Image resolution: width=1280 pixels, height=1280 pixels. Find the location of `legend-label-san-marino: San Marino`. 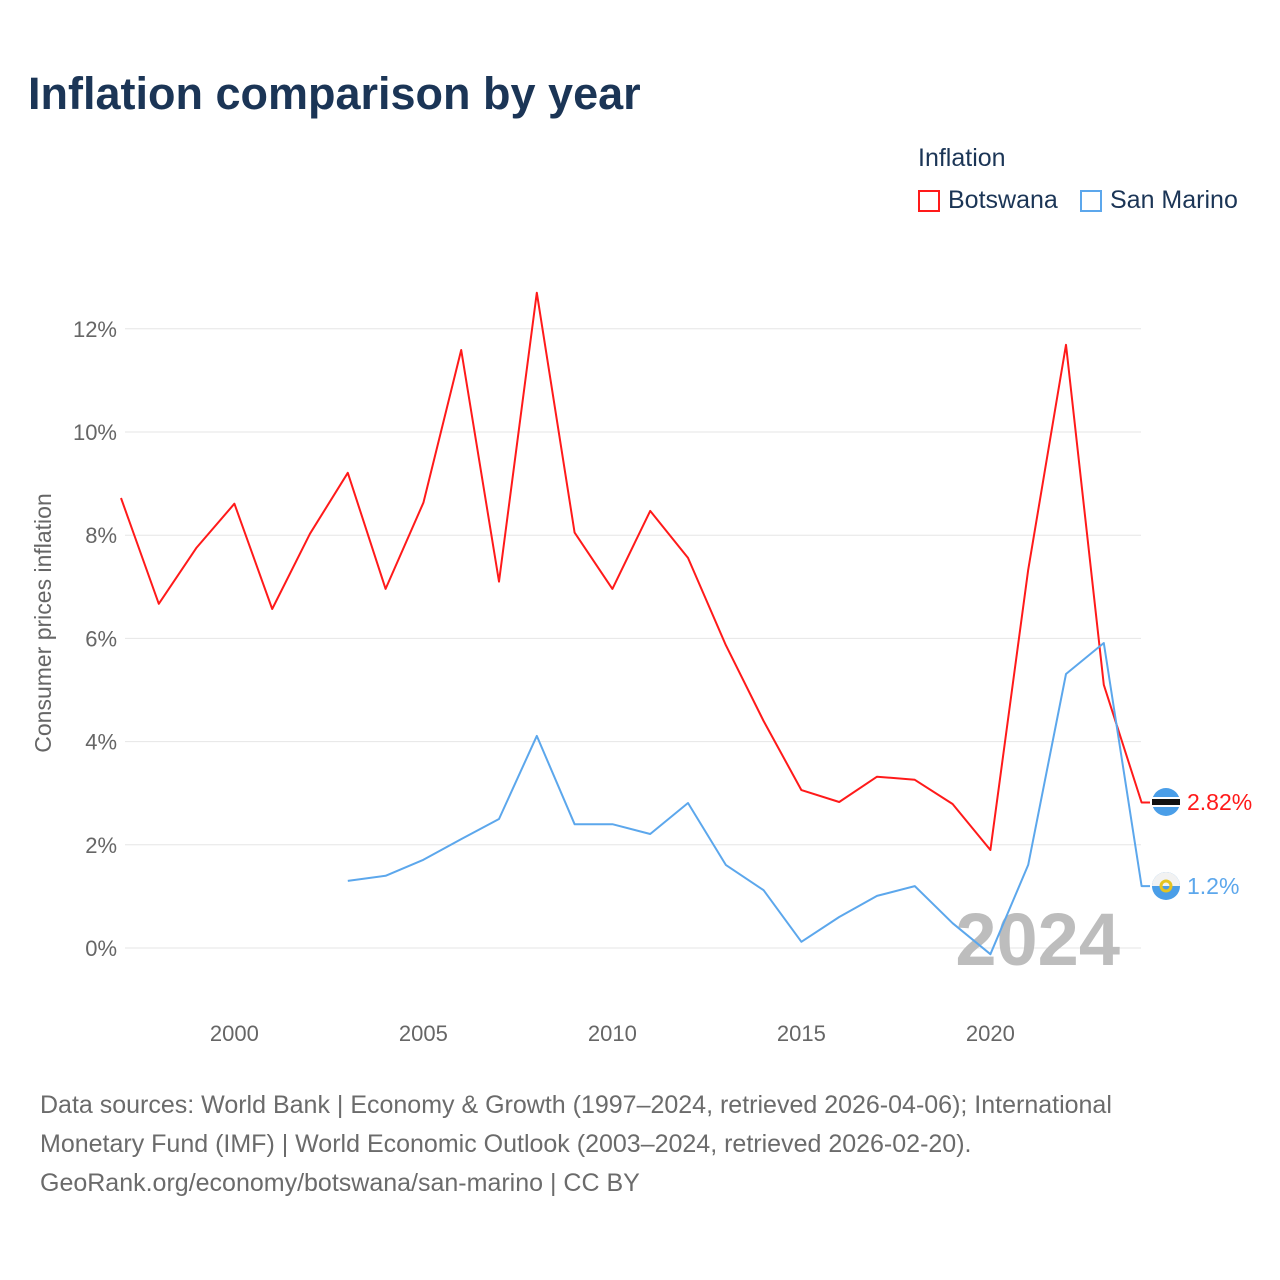

legend-label-san-marino: San Marino is located at coordinates (1174, 200).